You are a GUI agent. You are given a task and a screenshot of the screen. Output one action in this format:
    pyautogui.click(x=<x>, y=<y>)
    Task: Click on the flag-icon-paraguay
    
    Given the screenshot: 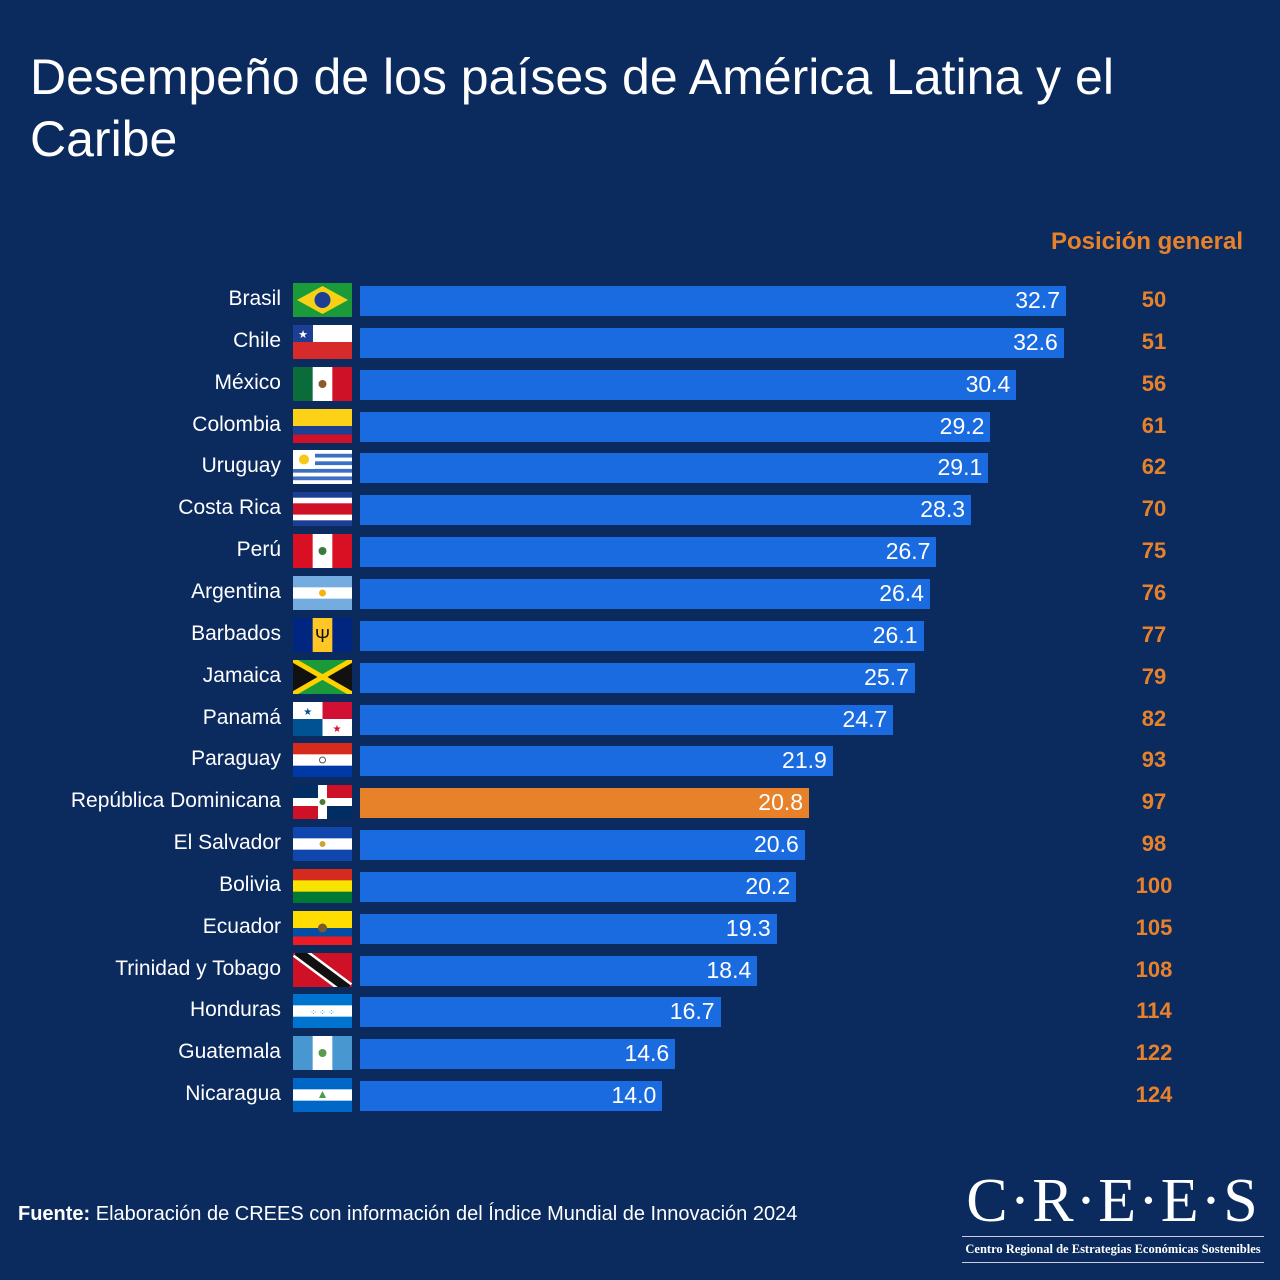 What is the action you would take?
    pyautogui.click(x=322, y=760)
    